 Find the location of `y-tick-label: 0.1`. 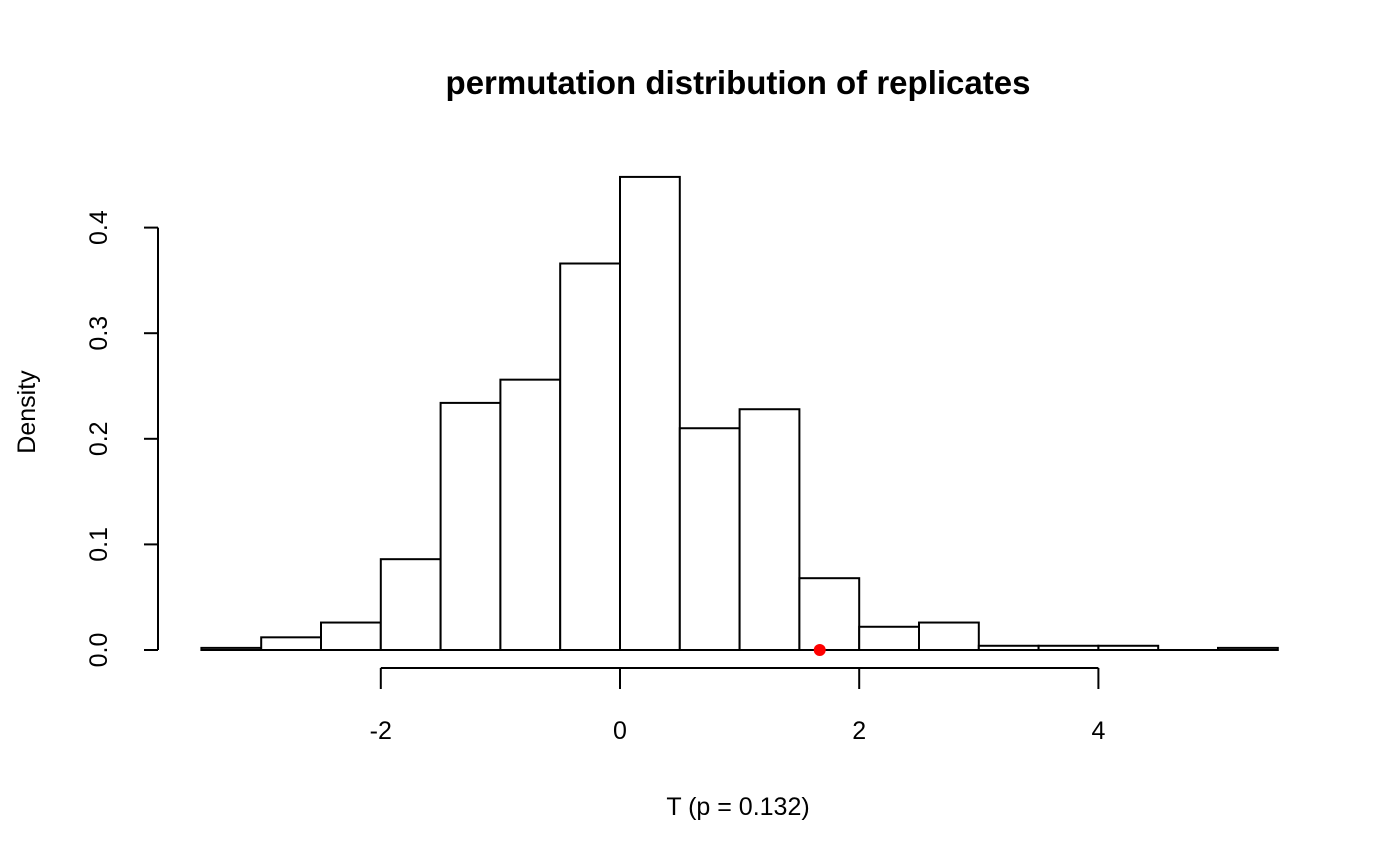

y-tick-label: 0.1 is located at coordinates (99, 544).